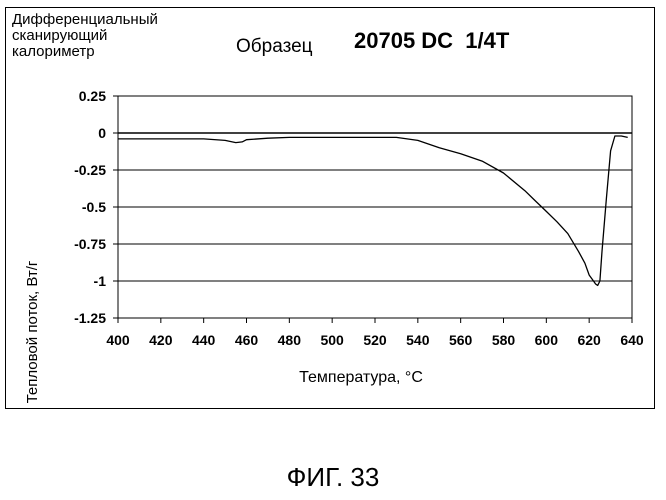  What do you see at coordinates (547, 340) in the screenshot?
I see `x-tick-label: 600` at bounding box center [547, 340].